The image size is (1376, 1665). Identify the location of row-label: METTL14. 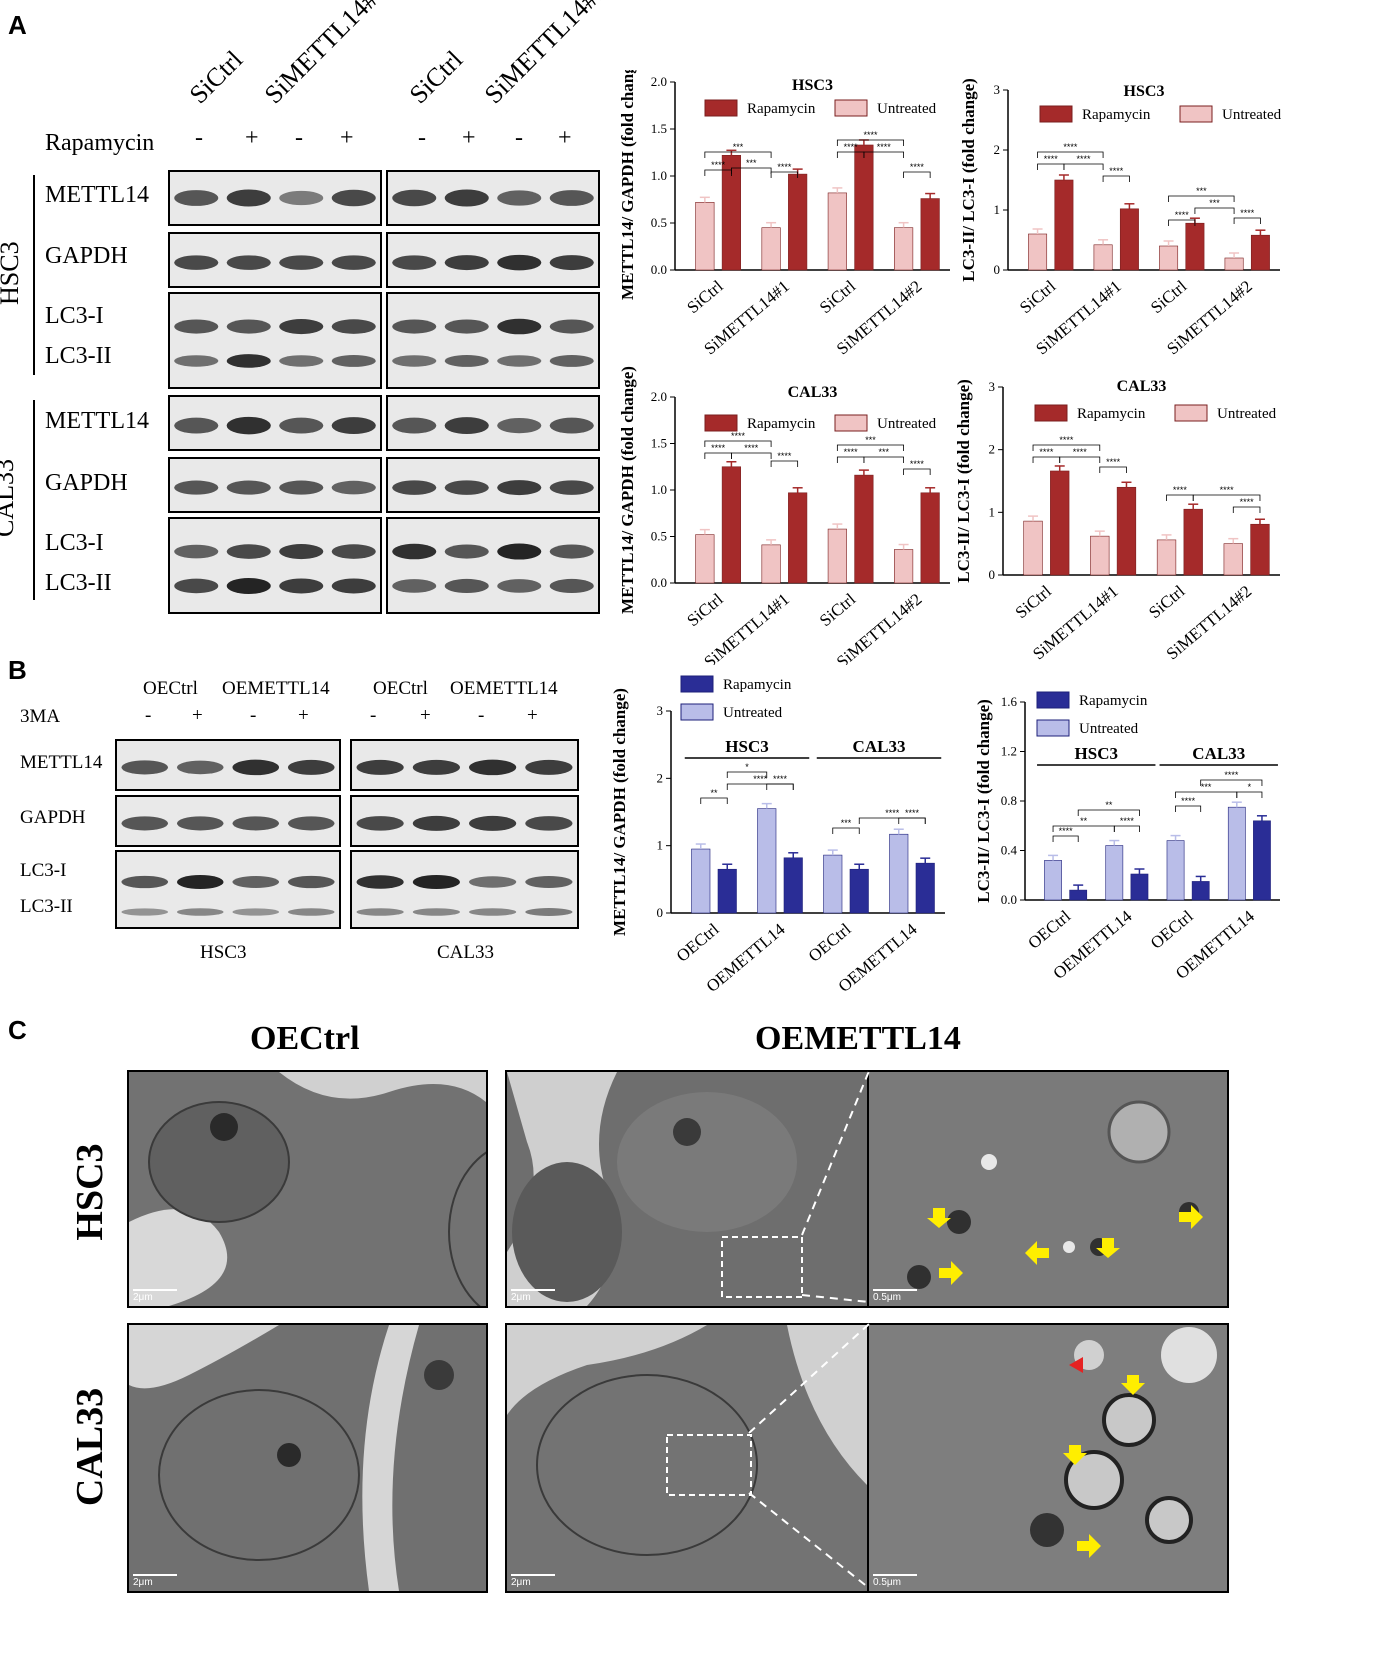
(61, 762).